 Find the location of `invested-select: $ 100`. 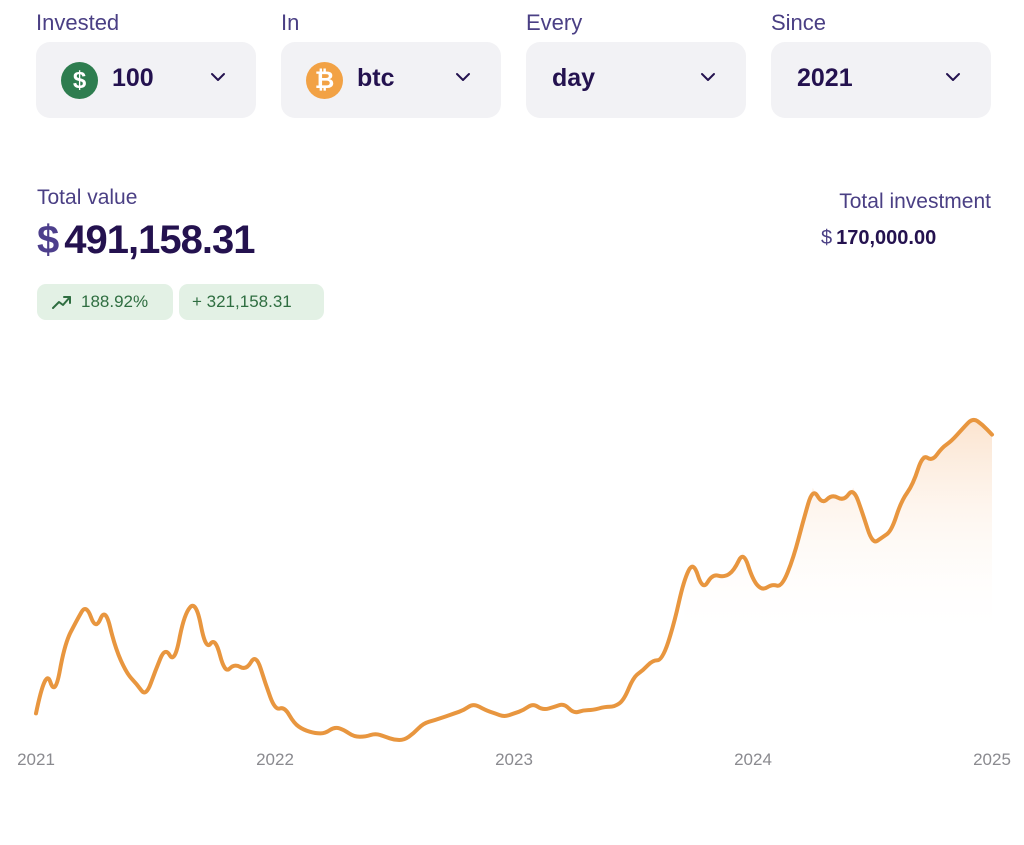

invested-select: $ 100 is located at coordinates (146, 80).